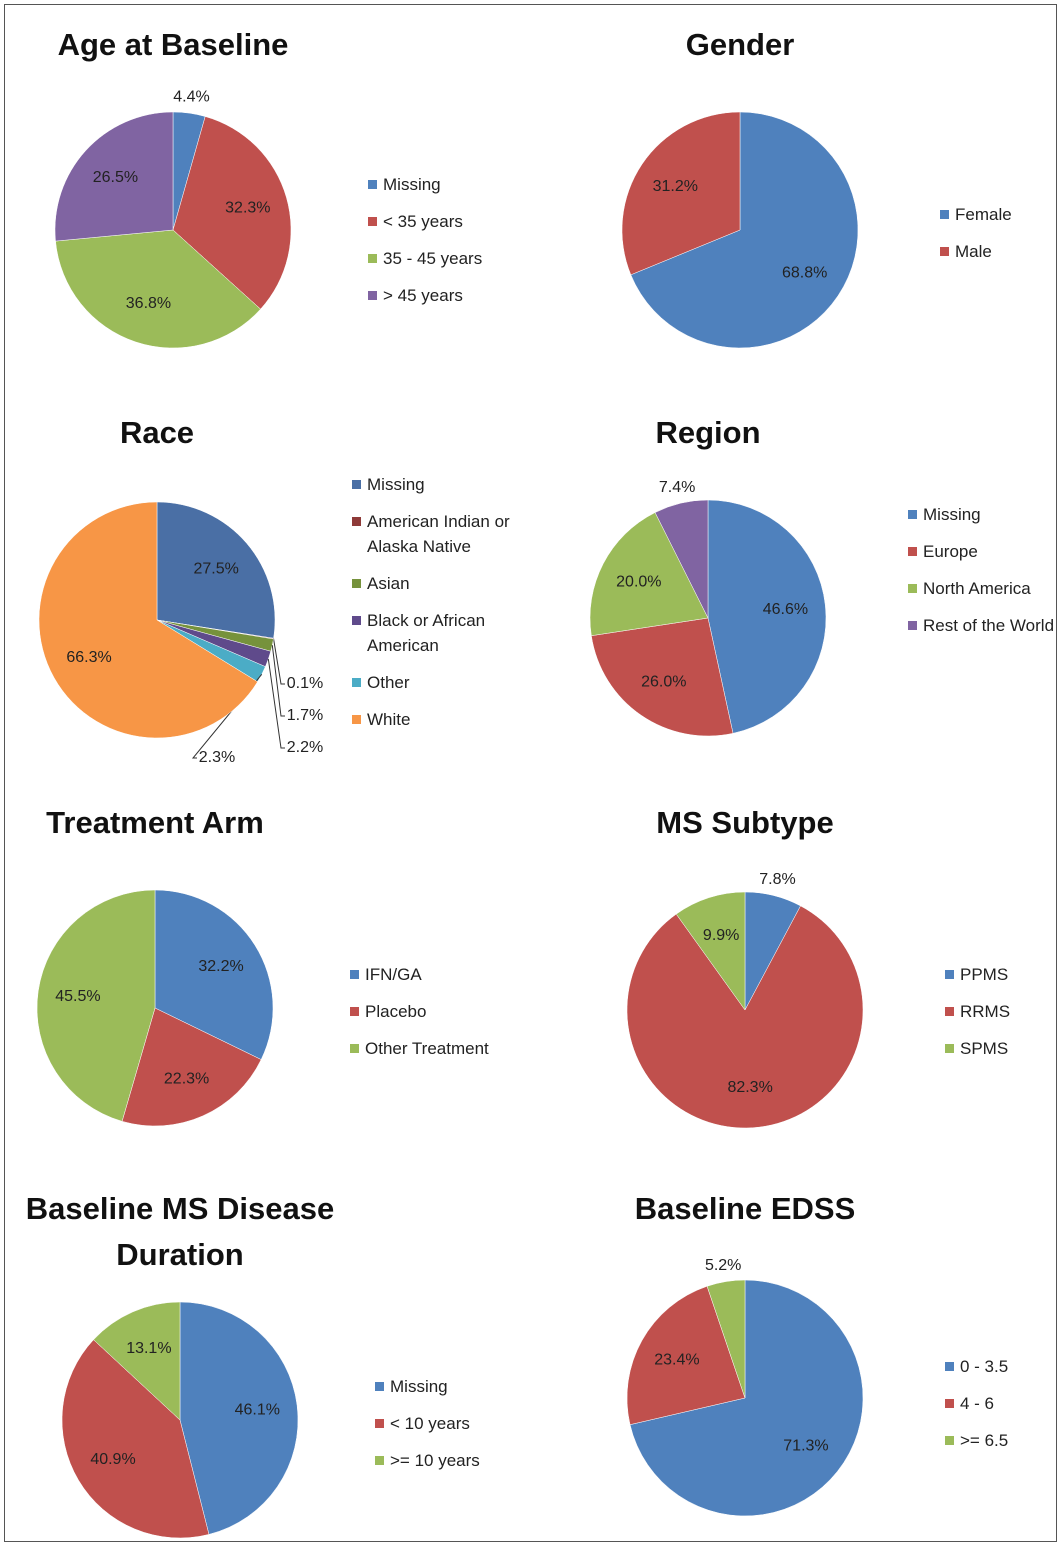 This screenshot has height=1548, width=1063. I want to click on data-label: 2.3%, so click(217, 757).